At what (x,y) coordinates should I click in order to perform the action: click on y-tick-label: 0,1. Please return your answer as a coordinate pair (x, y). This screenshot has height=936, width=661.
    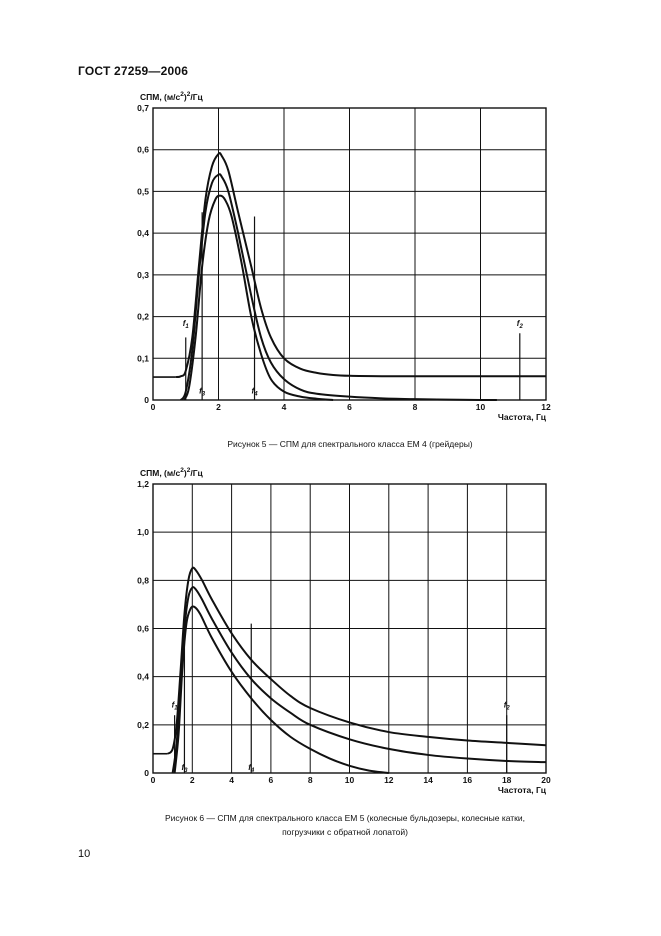
    Looking at the image, I should click on (143, 358).